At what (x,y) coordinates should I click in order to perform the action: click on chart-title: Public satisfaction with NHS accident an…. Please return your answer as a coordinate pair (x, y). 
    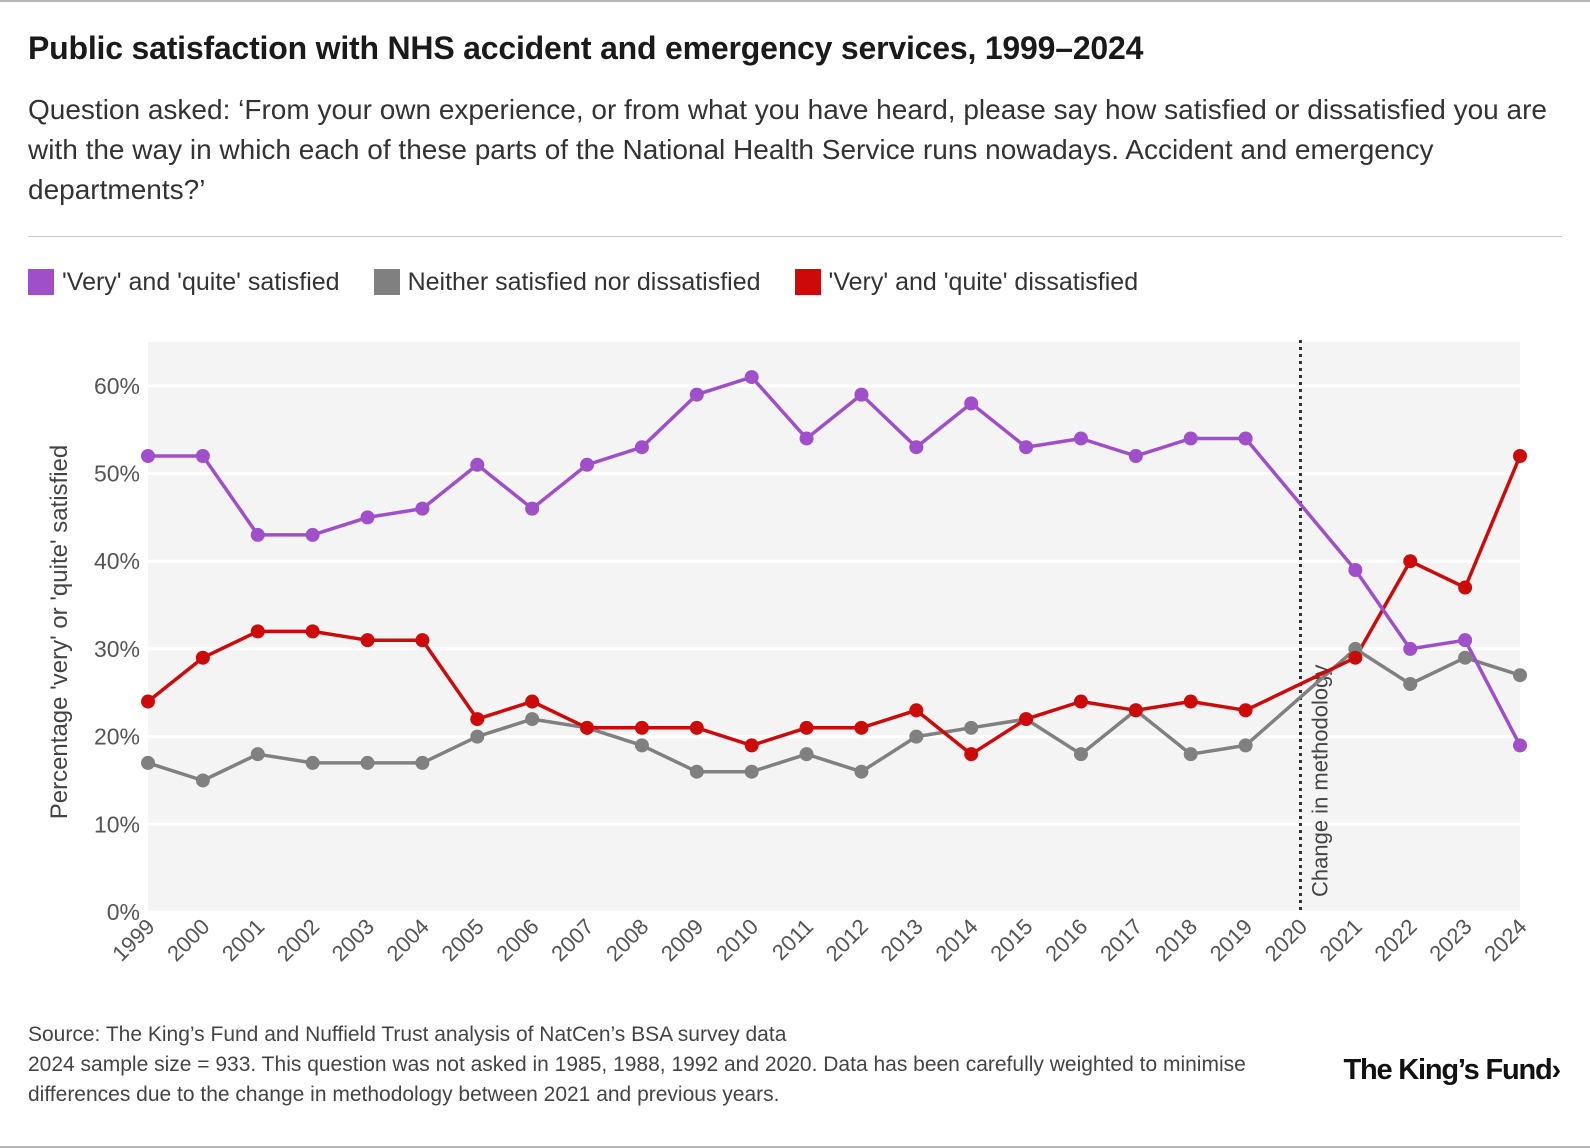
    Looking at the image, I should click on (586, 48).